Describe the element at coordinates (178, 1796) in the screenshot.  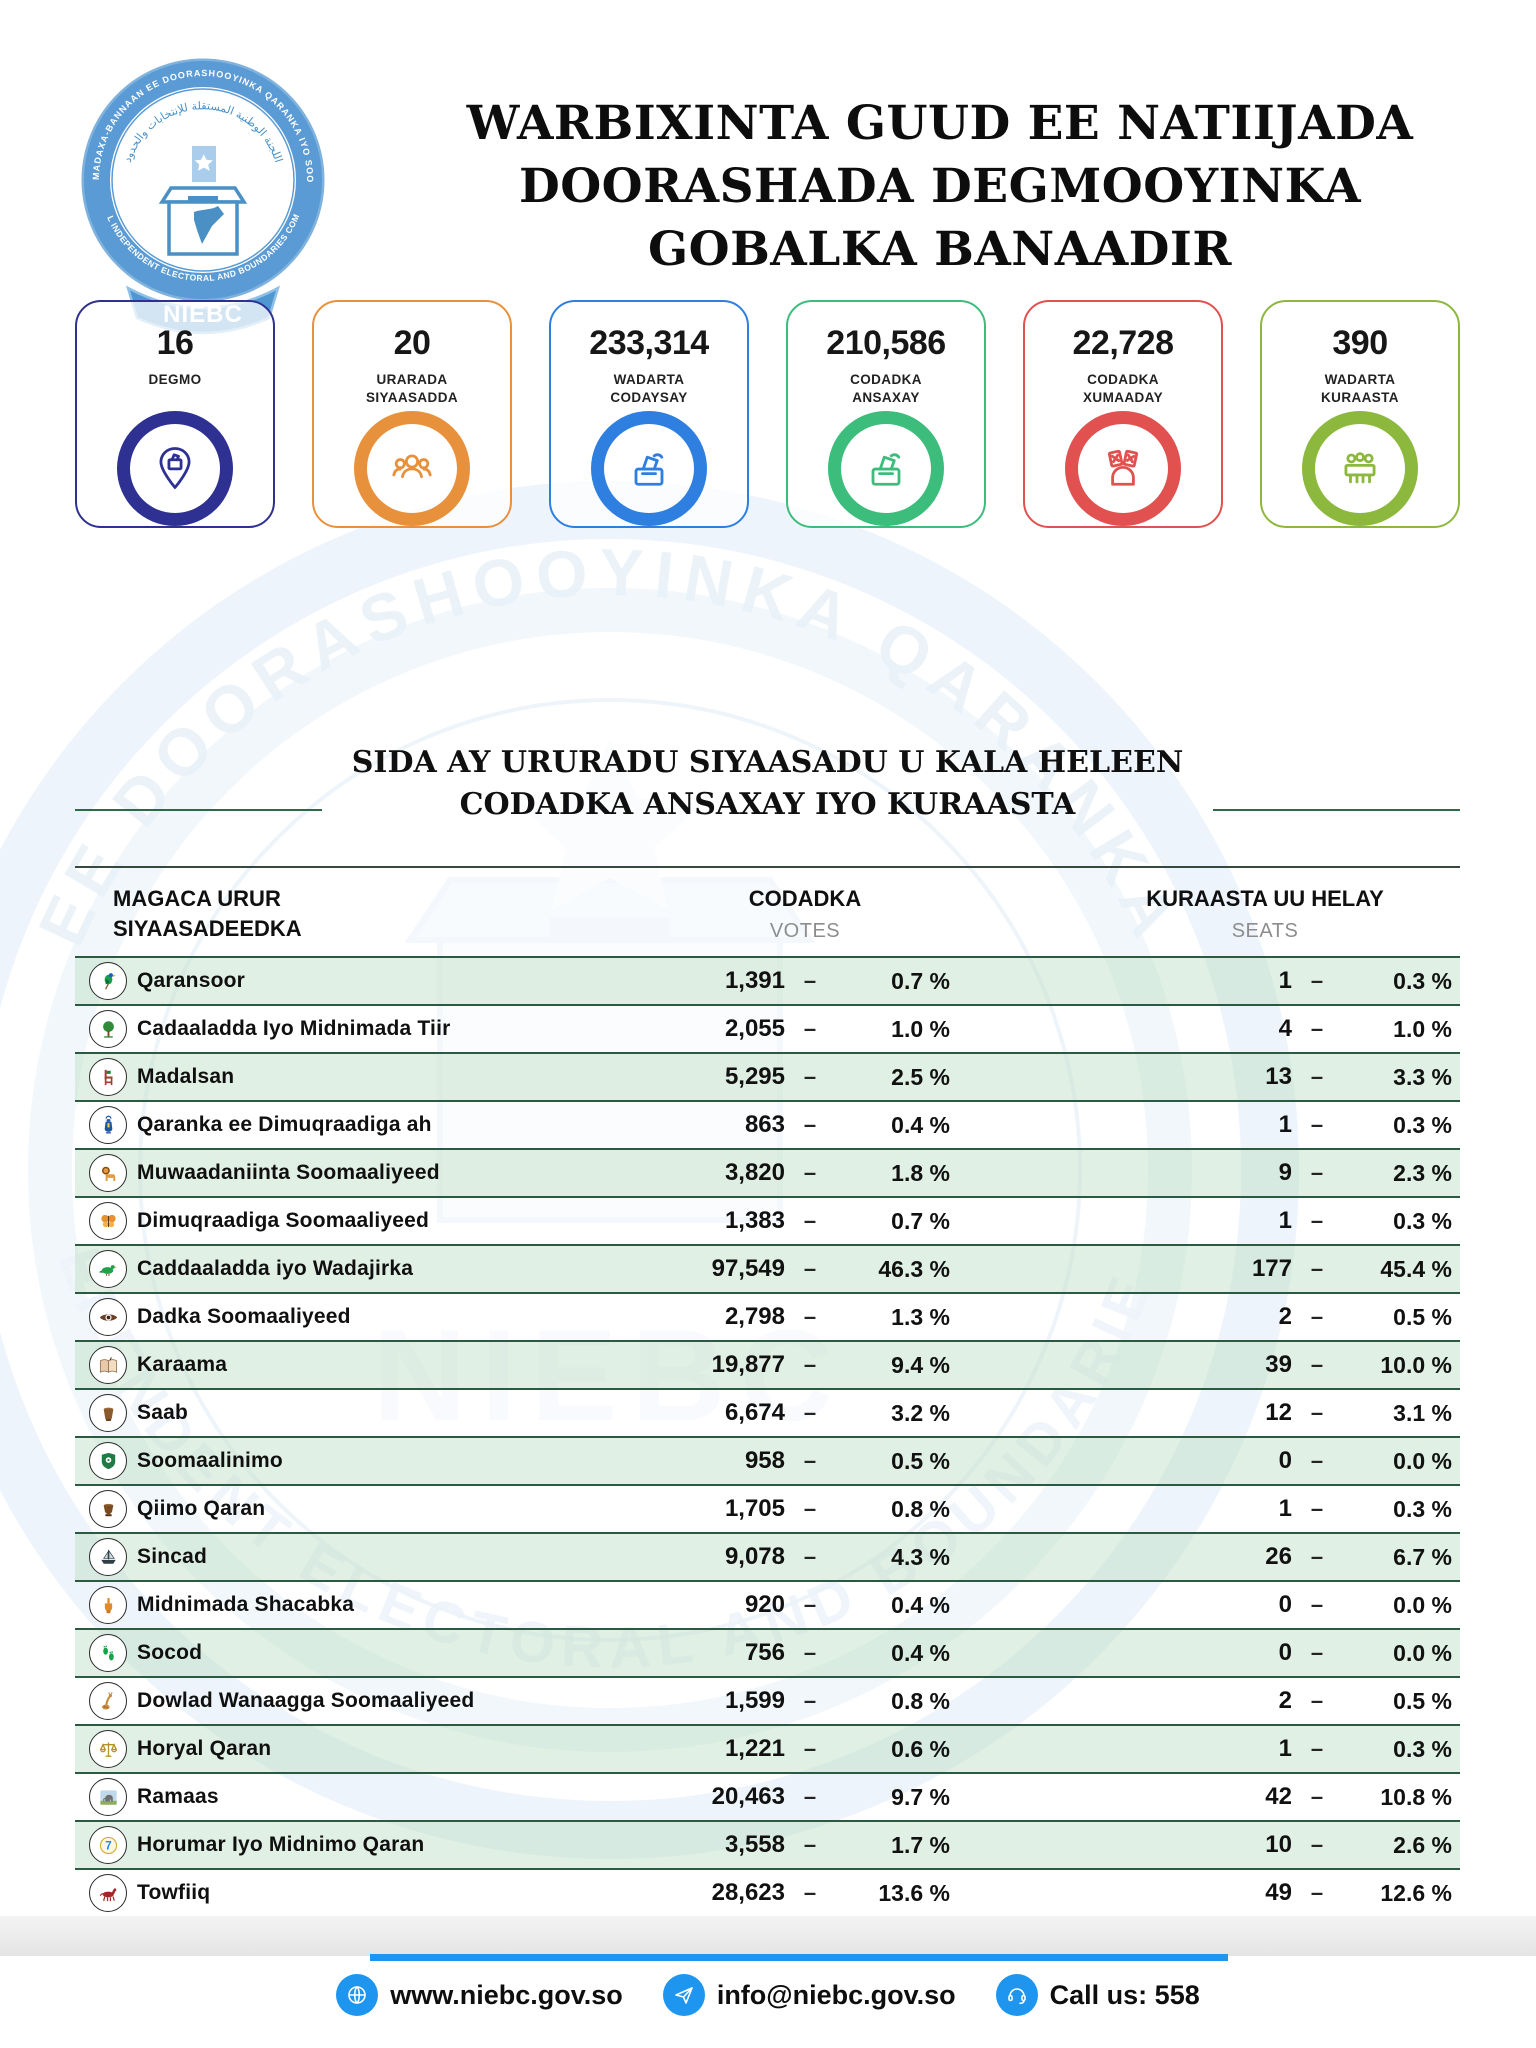
I see `party-name: Ramaas` at that location.